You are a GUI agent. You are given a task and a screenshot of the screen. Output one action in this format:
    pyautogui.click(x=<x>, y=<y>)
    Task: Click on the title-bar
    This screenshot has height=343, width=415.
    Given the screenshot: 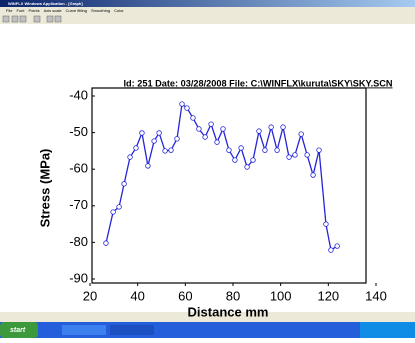 What is the action you would take?
    pyautogui.click(x=207, y=3)
    